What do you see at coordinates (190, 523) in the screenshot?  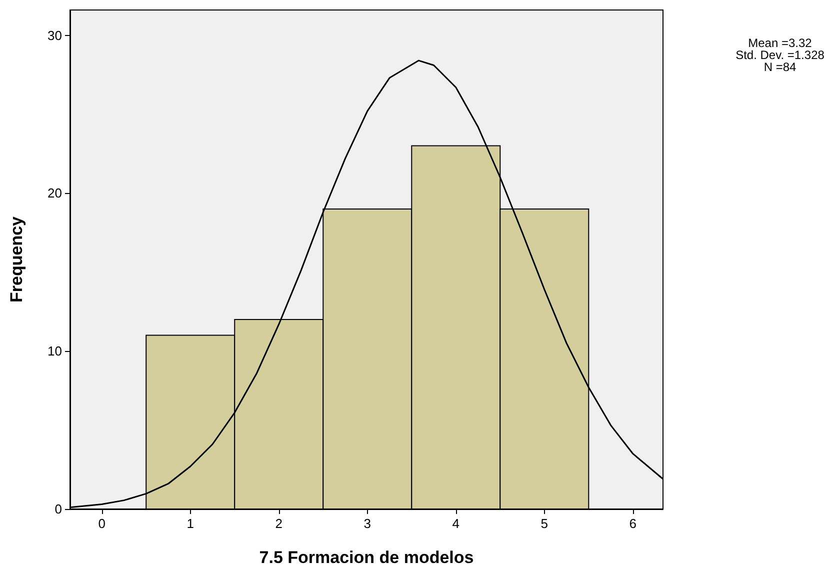 I see `x-tick-label: 1` at bounding box center [190, 523].